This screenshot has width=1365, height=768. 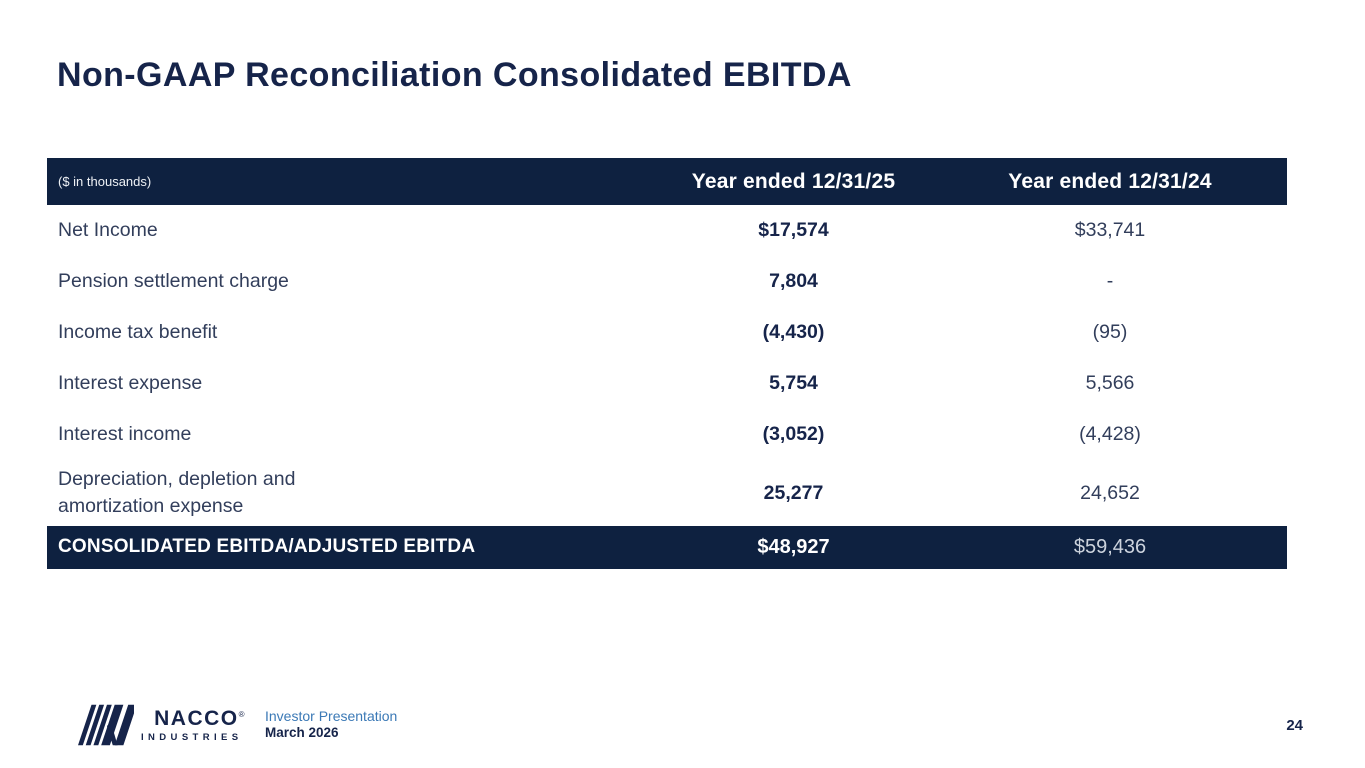 What do you see at coordinates (667, 434) in the screenshot?
I see `table-row: Interest income (3,052) (4,428)` at bounding box center [667, 434].